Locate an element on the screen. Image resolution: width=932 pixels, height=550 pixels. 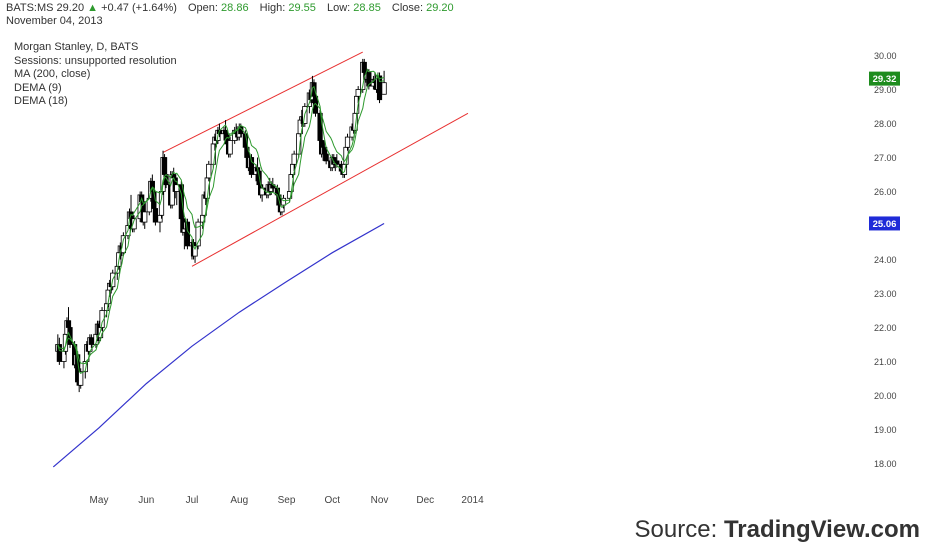
ma200-badge-label: 25.06 is located at coordinates (885, 224).